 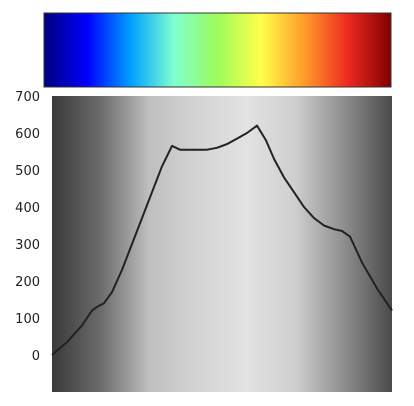 What do you see at coordinates (27, 282) in the screenshot?
I see `y-tick-label: 200` at bounding box center [27, 282].